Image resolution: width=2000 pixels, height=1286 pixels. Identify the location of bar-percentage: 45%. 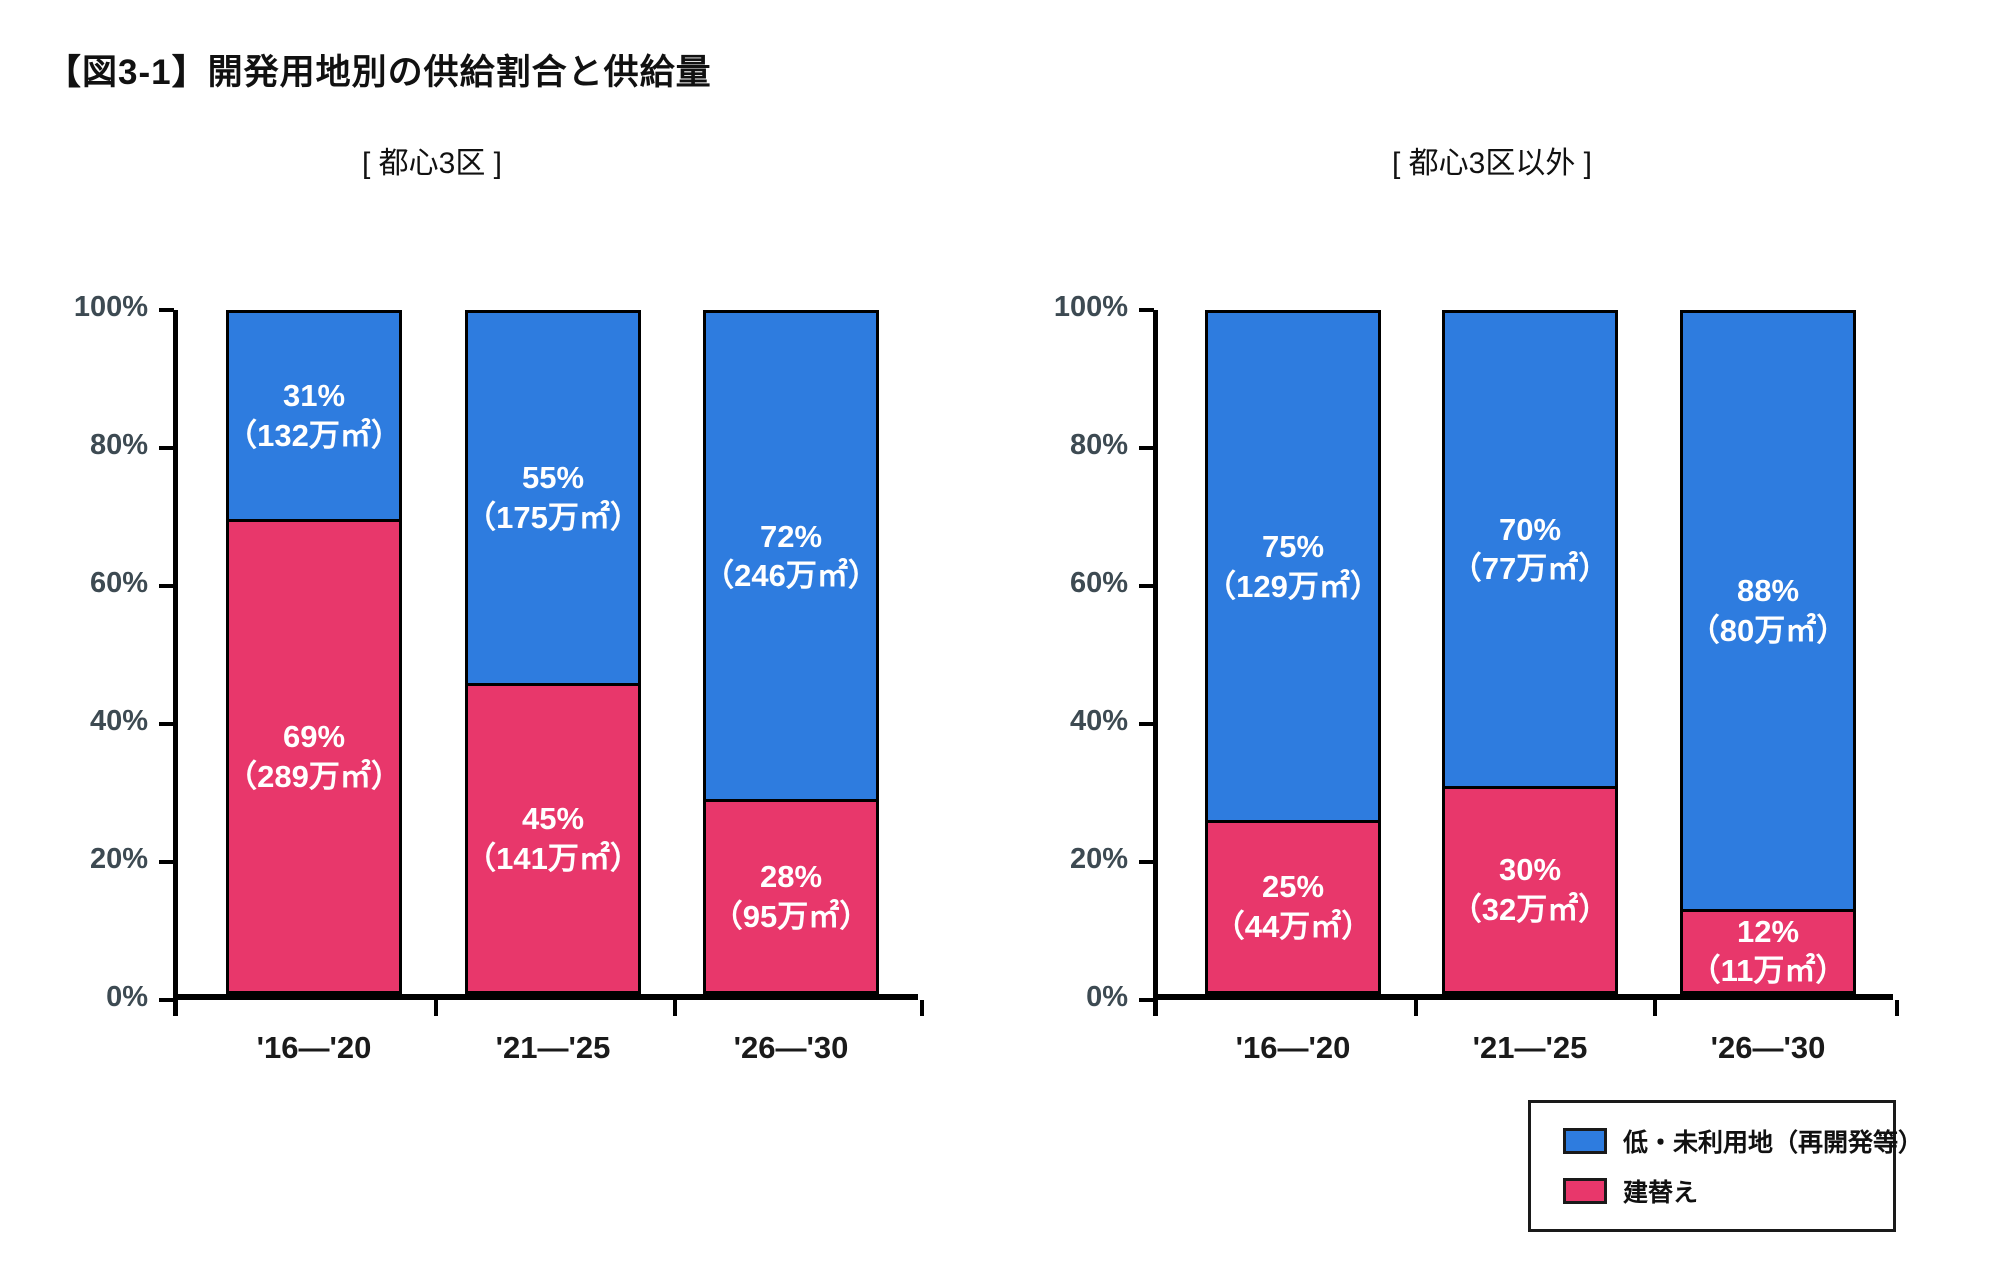
(553, 818).